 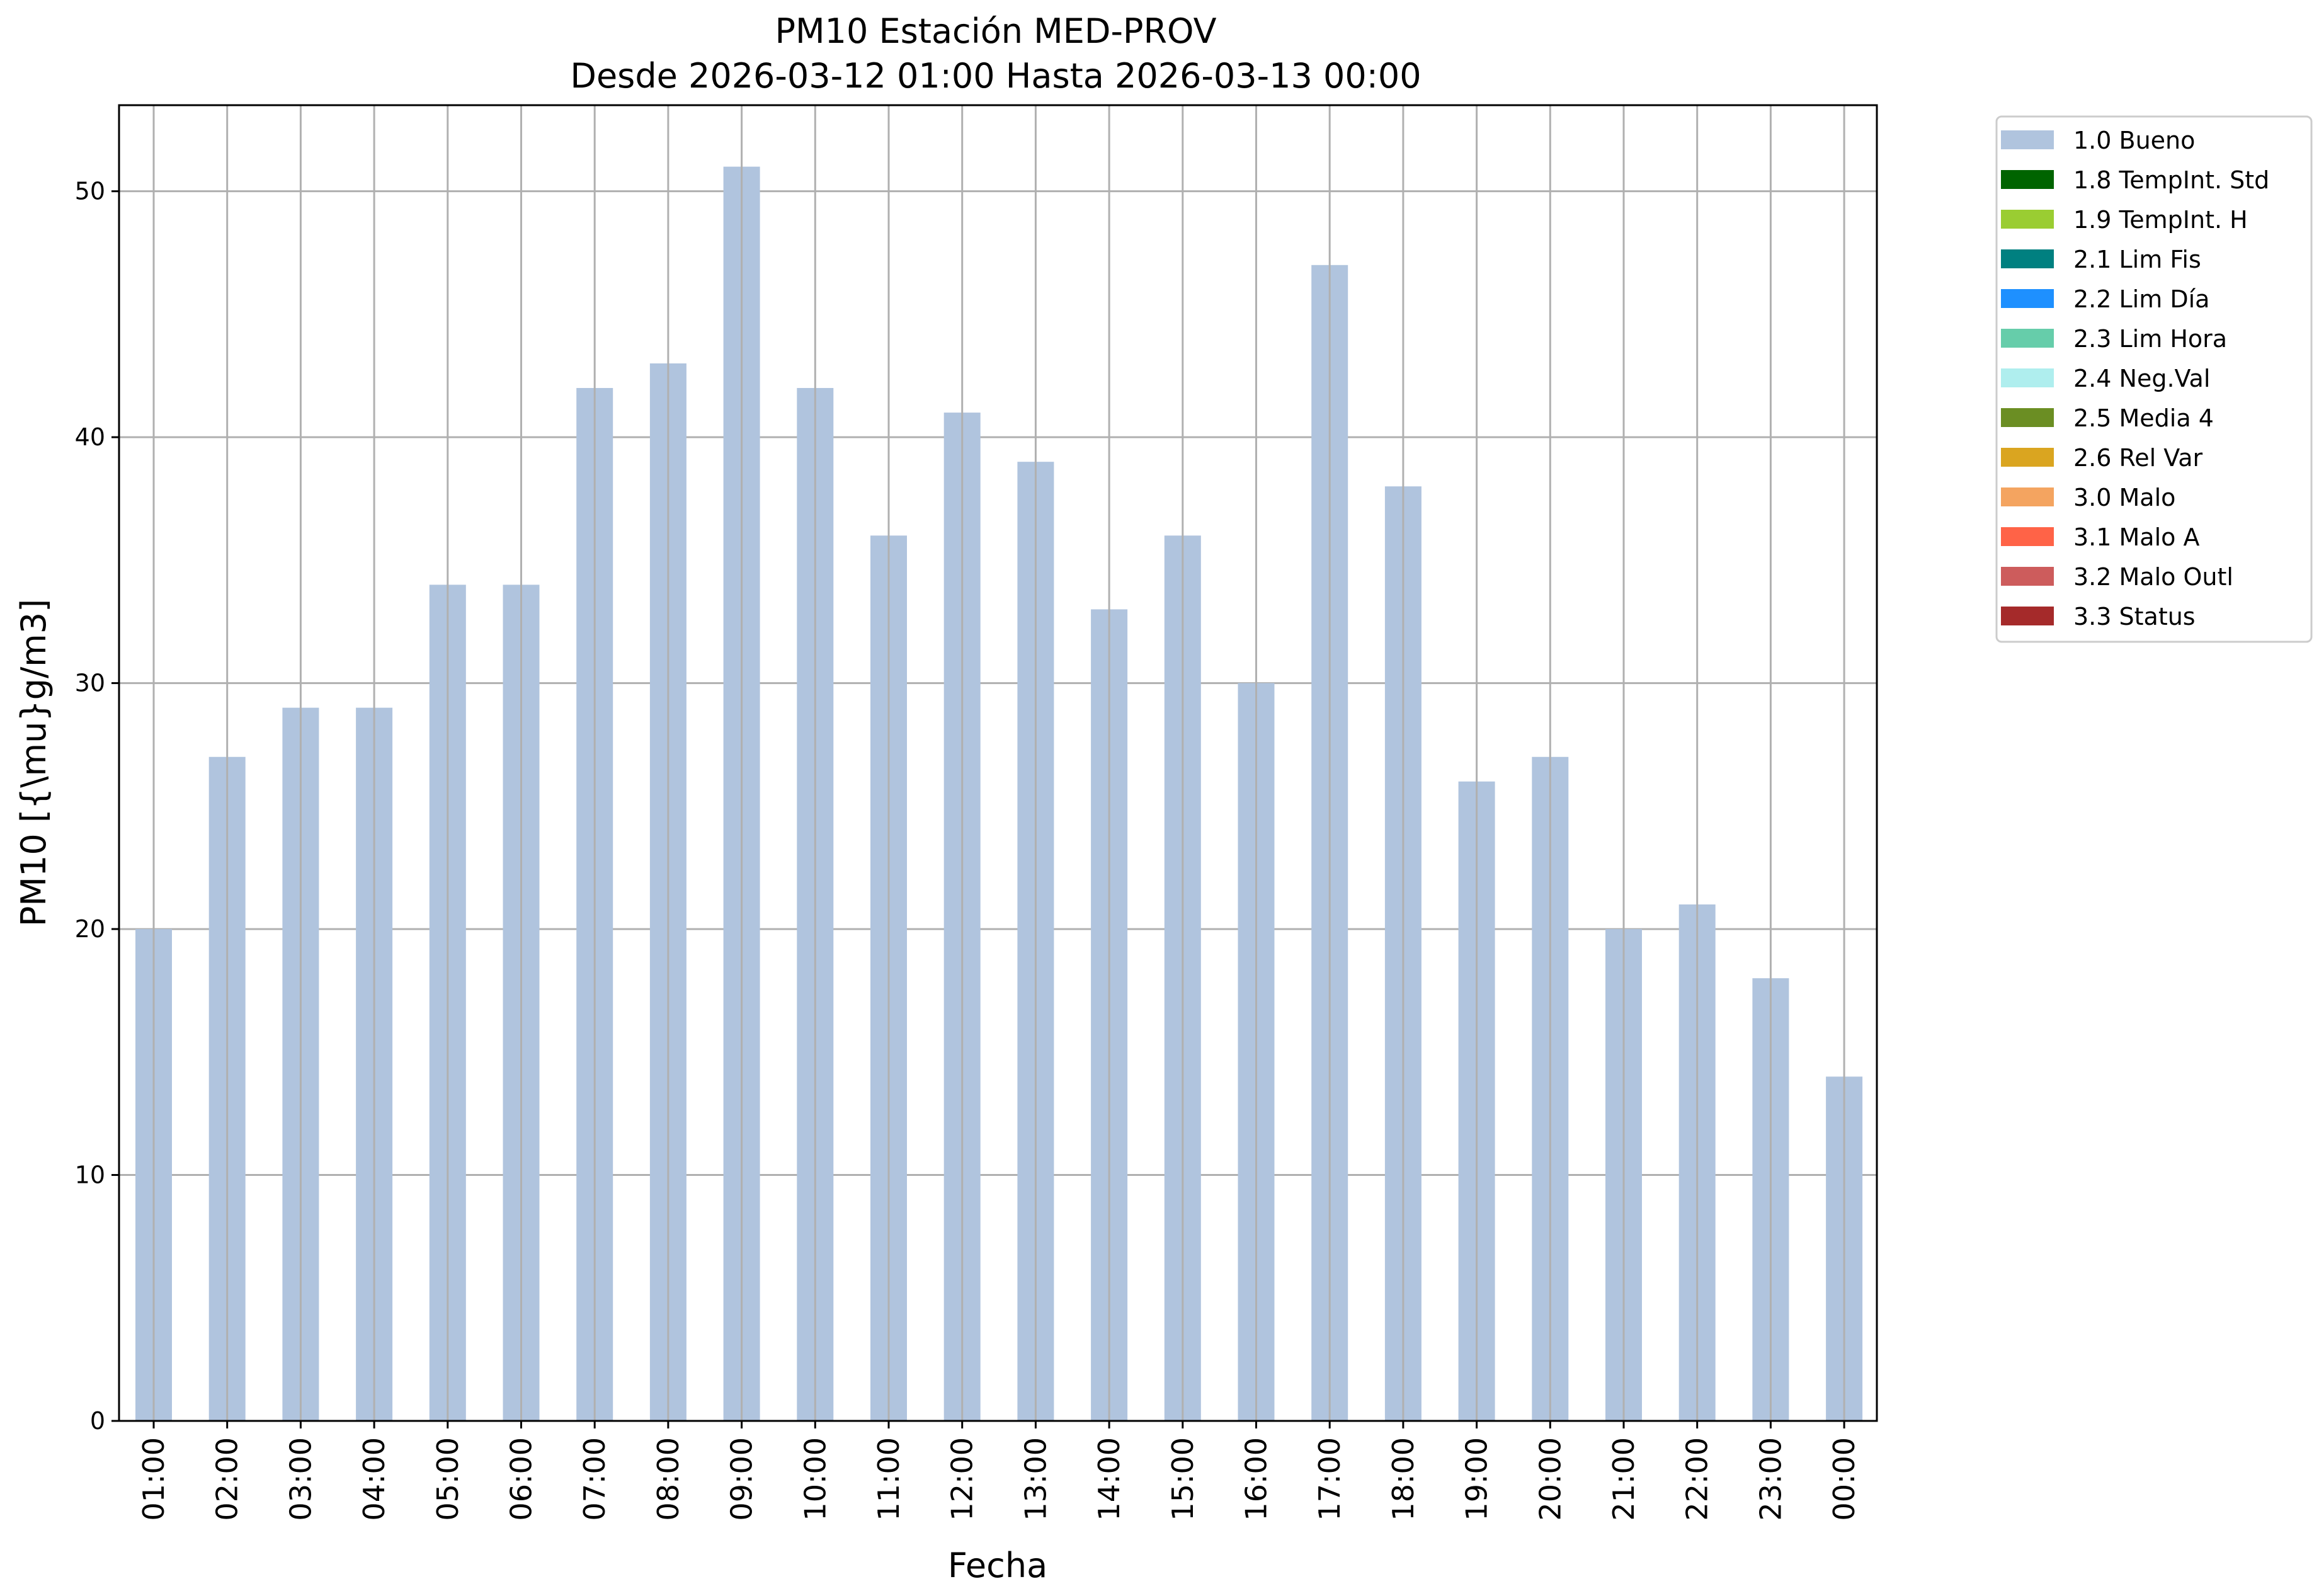 I want to click on x-tick-label: 05:00, so click(x=448, y=1479).